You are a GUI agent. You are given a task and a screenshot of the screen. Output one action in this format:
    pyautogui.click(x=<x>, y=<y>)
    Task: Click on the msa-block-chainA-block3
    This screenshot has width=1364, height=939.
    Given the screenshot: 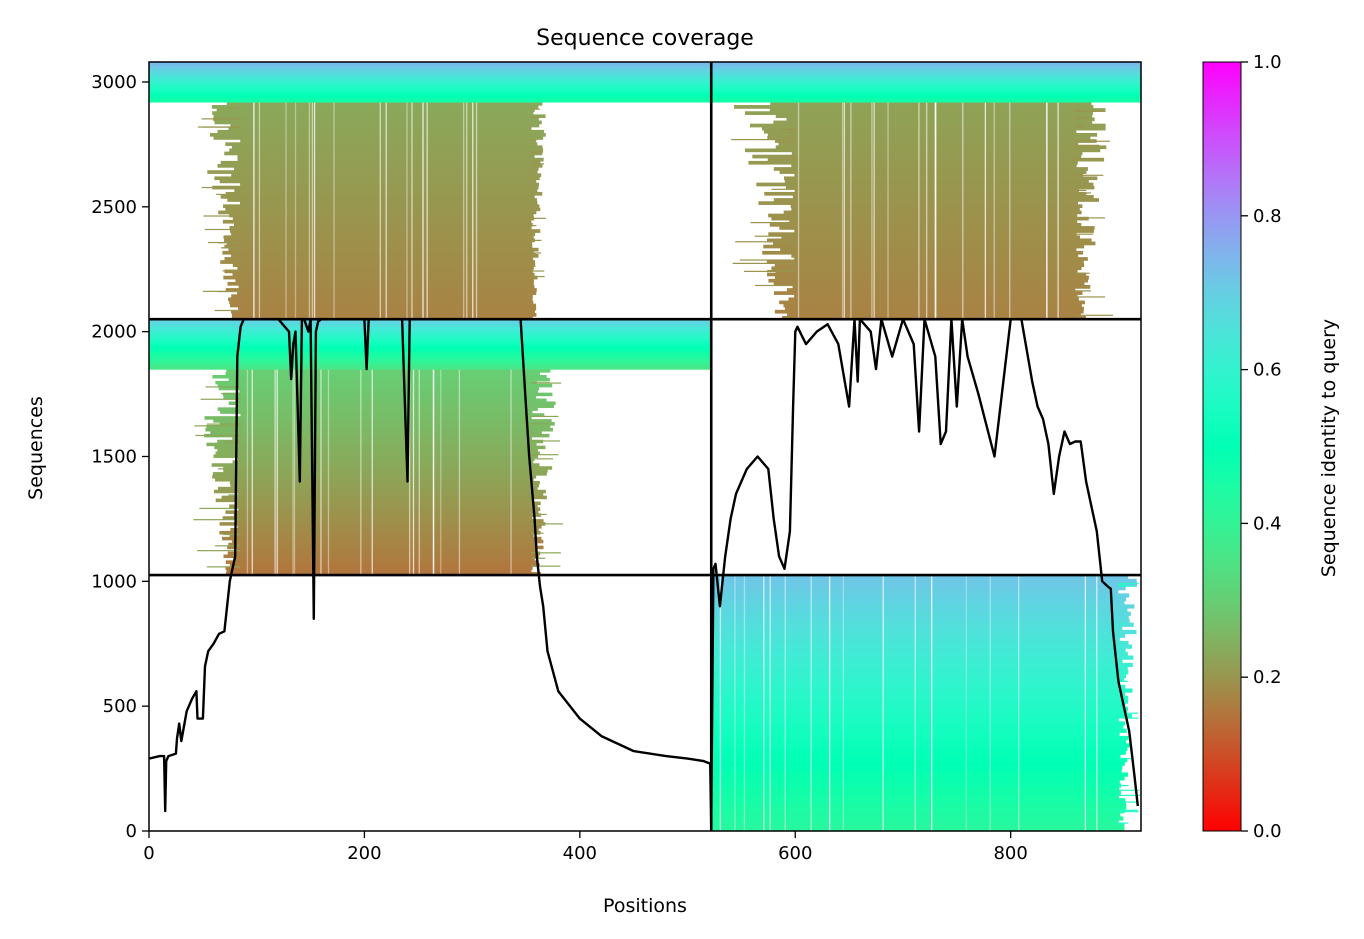 What is the action you would take?
    pyautogui.click(x=430, y=191)
    